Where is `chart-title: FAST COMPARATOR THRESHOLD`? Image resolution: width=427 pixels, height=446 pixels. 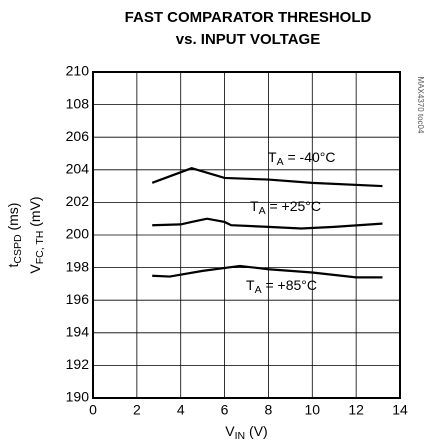 chart-title: FAST COMPARATOR THRESHOLD is located at coordinates (248, 17).